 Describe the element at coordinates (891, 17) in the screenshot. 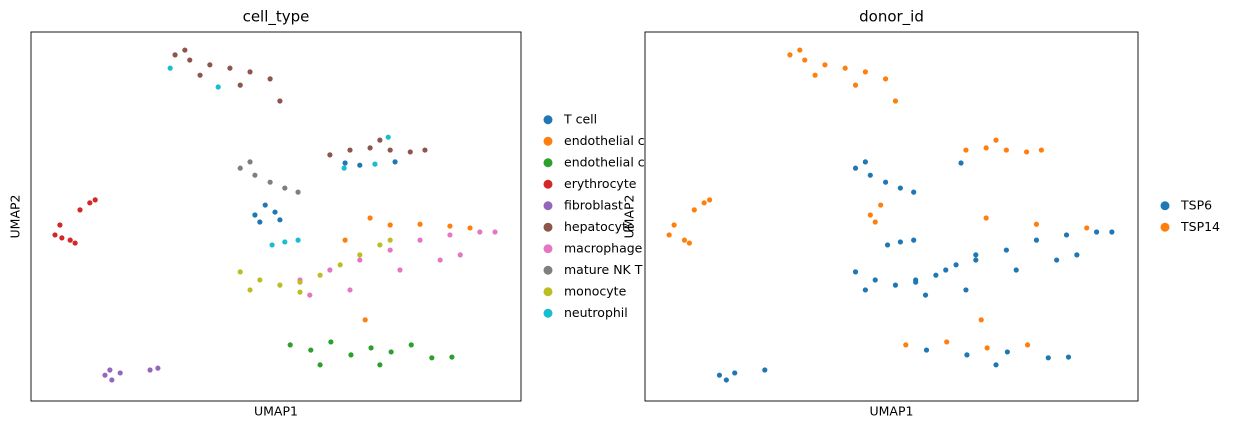

I see `chart-title: donor_id` at that location.